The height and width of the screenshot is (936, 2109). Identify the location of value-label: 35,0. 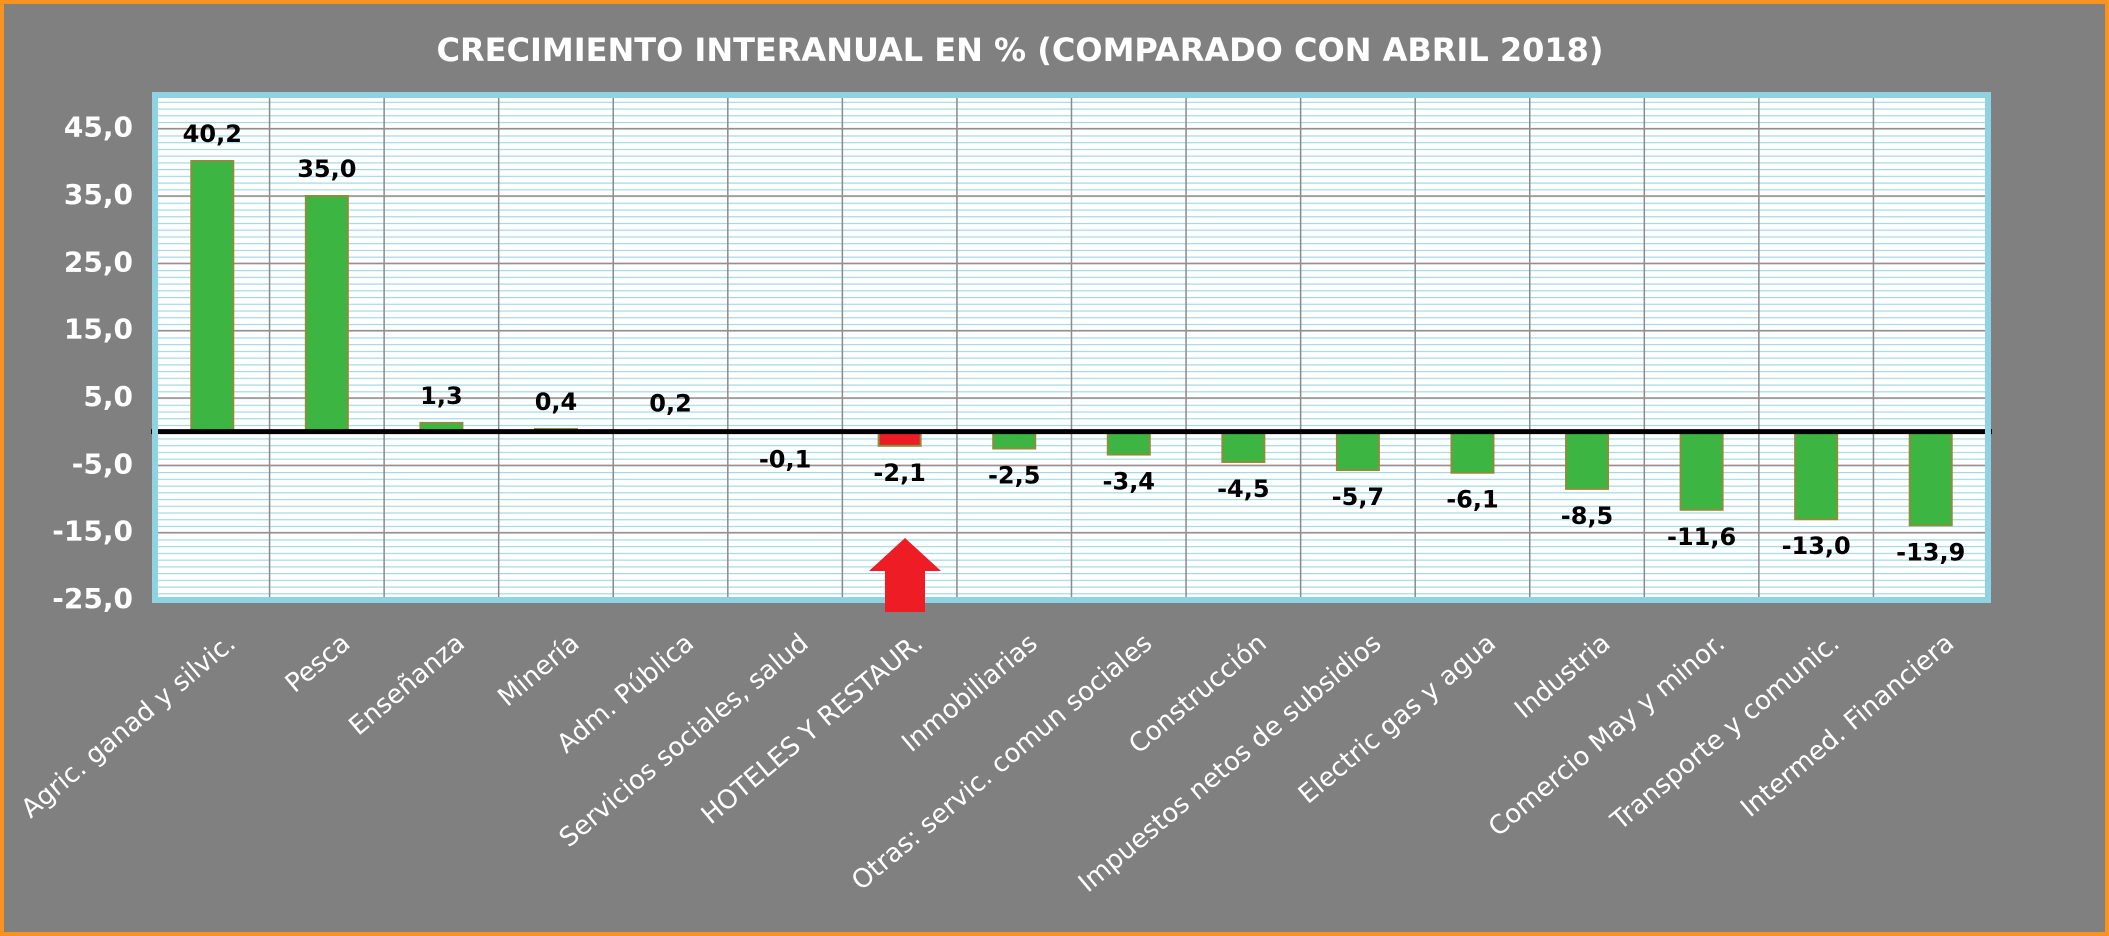
(326, 169).